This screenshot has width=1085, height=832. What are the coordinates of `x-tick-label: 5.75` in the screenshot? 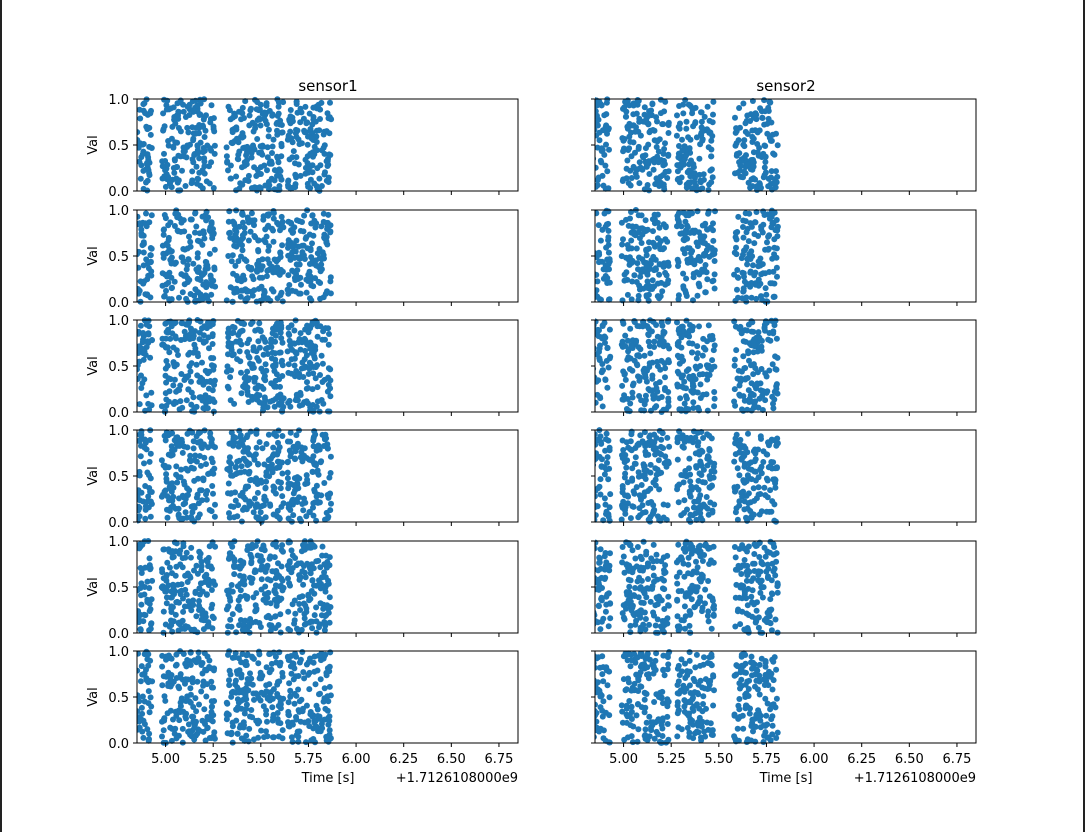 It's located at (308, 759).